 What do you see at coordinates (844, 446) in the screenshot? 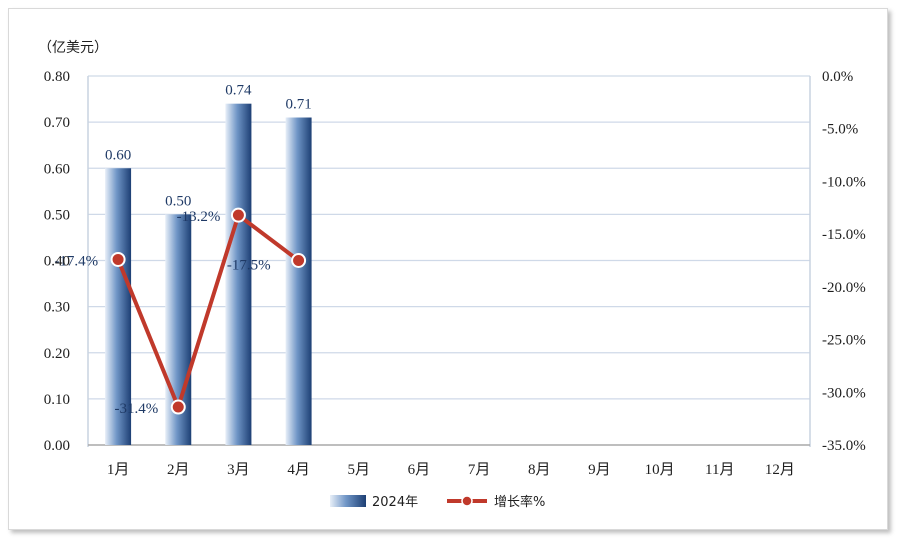
I see `y-right-tick-label: -35.0%` at bounding box center [844, 446].